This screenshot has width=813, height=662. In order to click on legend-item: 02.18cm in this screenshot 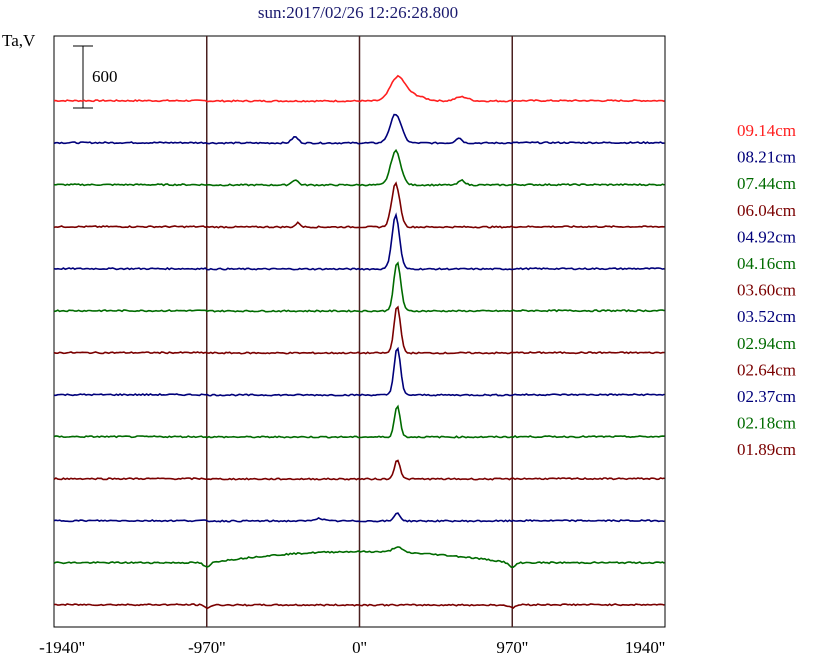, I will do `click(766, 423)`.